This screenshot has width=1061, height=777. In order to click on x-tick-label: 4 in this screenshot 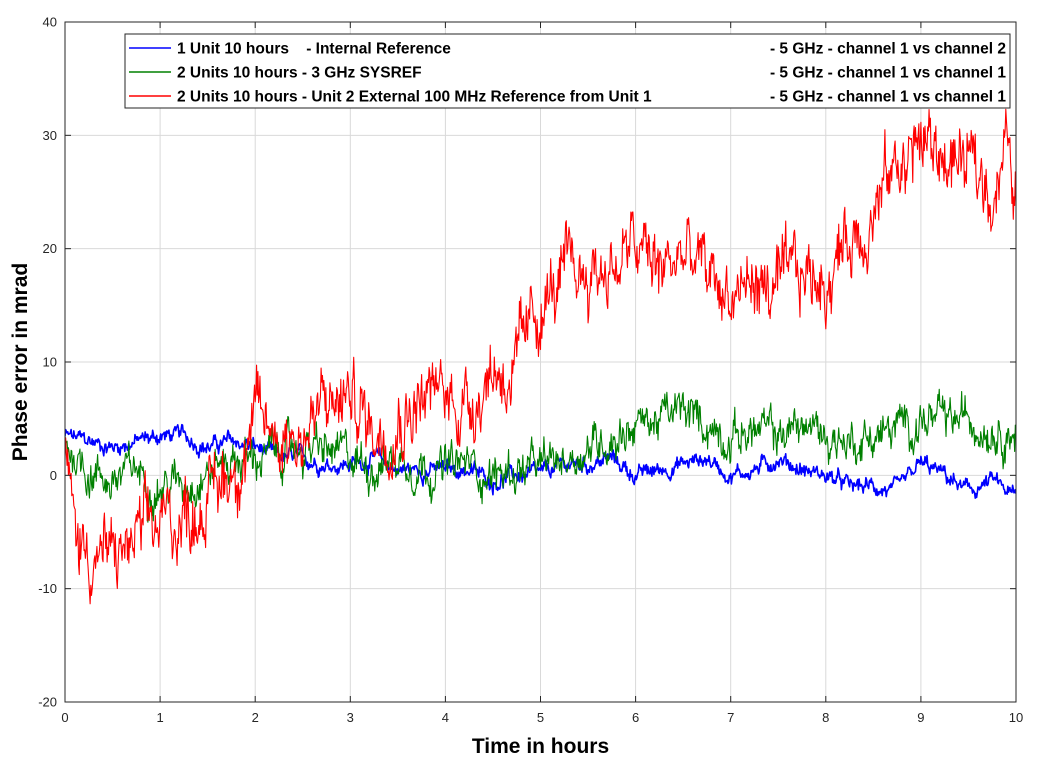, I will do `click(445, 717)`.